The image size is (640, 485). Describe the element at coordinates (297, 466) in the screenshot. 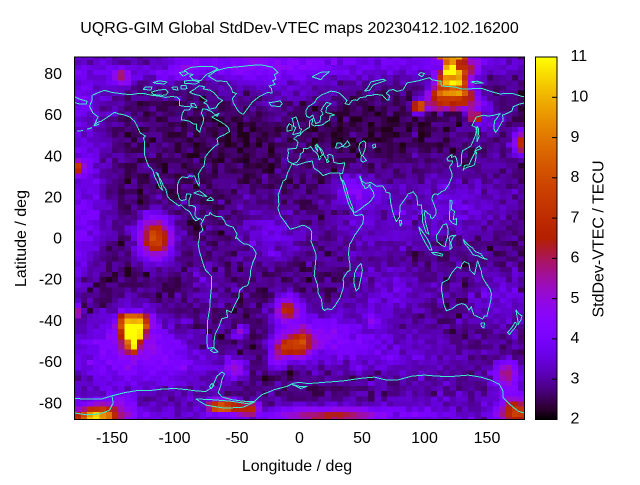

I see `svg-text: Longitude / deg` at that location.